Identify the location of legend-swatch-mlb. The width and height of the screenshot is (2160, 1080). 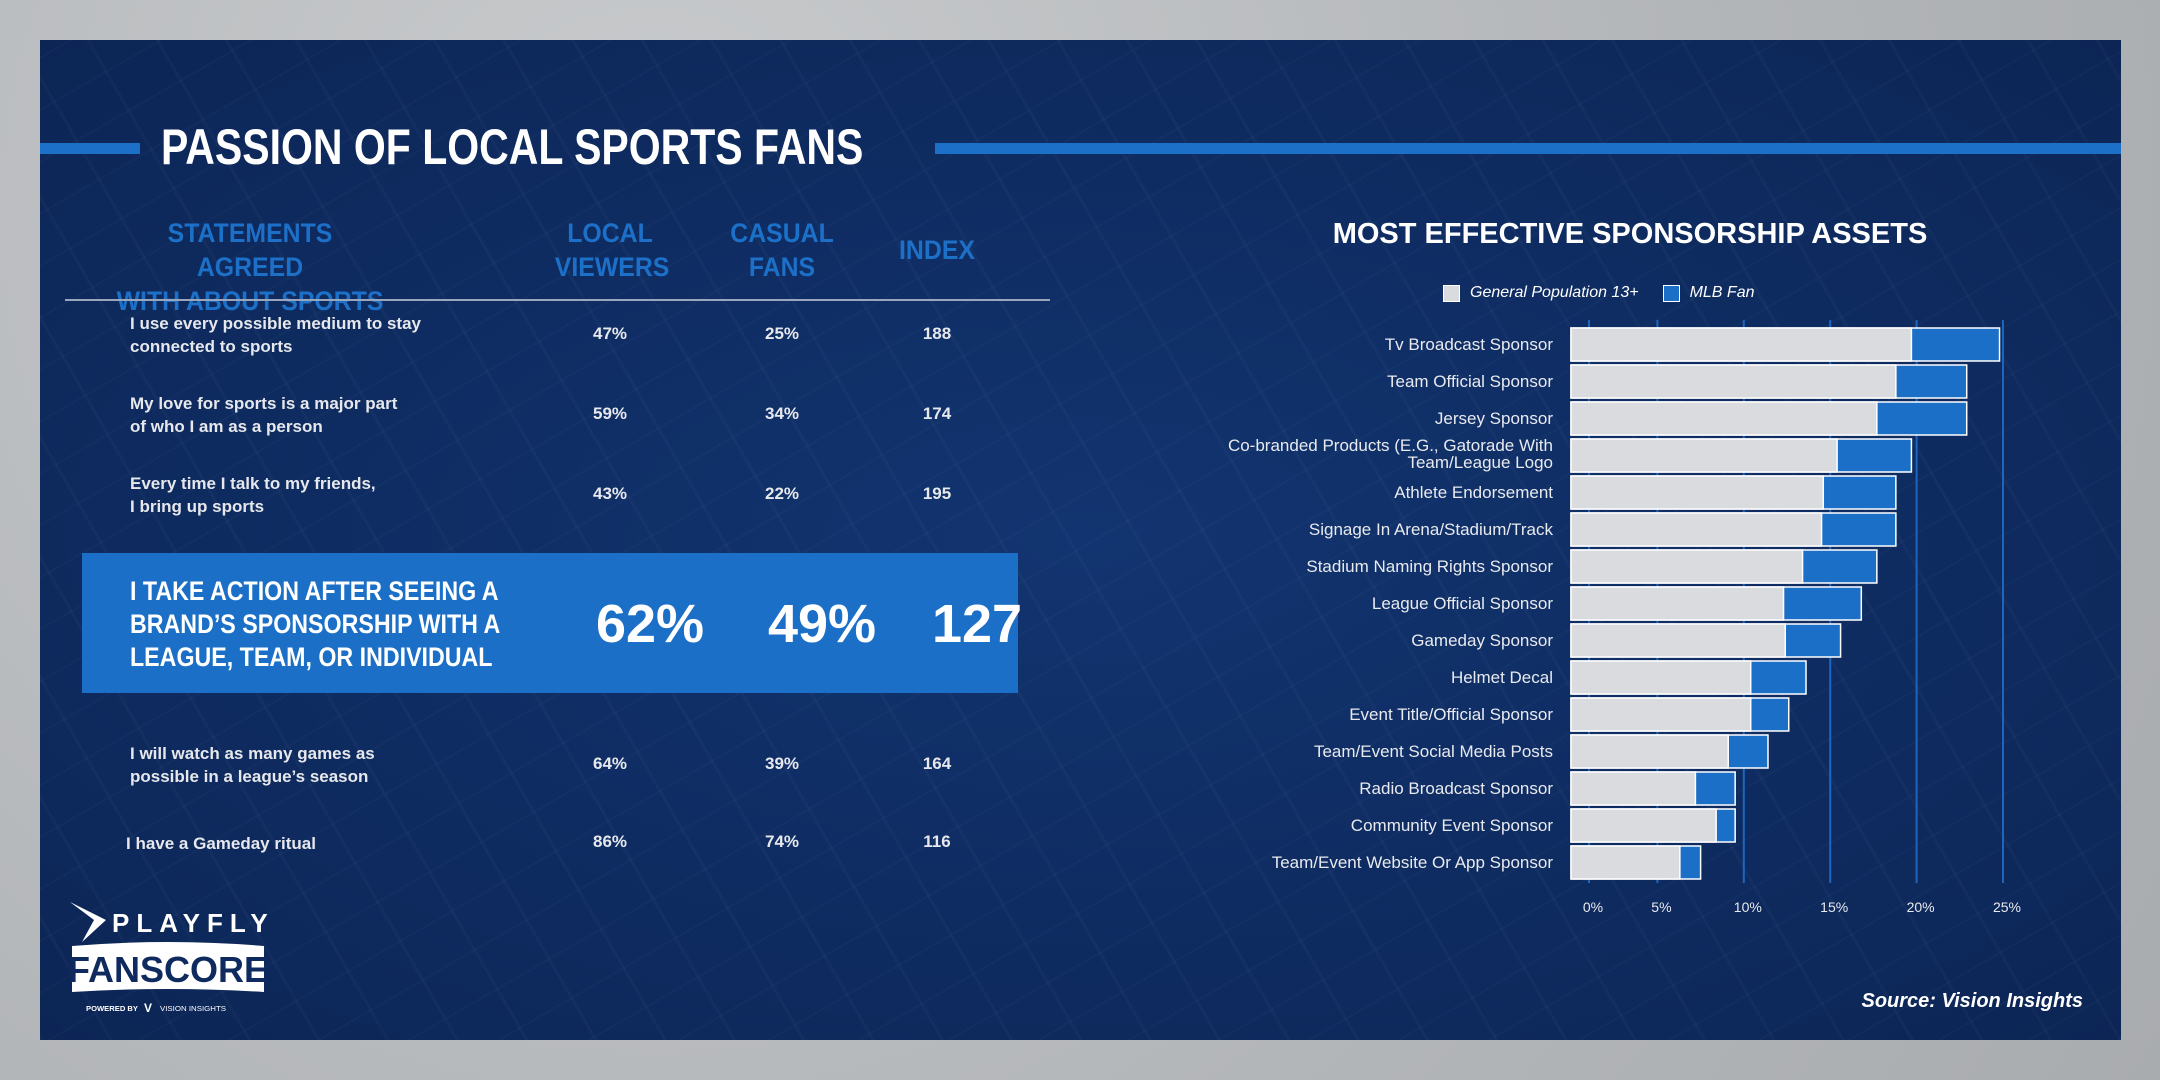
(1671, 293).